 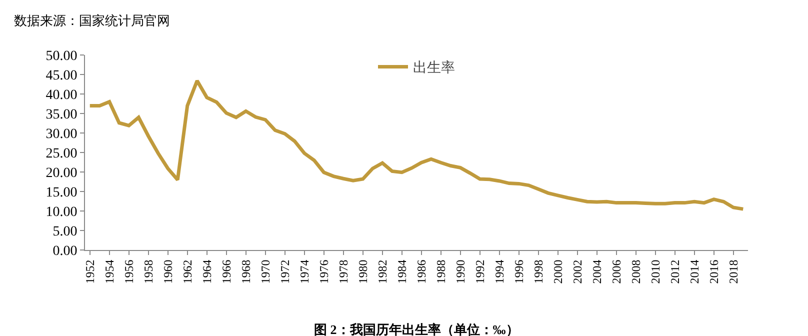 What do you see at coordinates (557, 272) in the screenshot?
I see `x-tick-label: 2000` at bounding box center [557, 272].